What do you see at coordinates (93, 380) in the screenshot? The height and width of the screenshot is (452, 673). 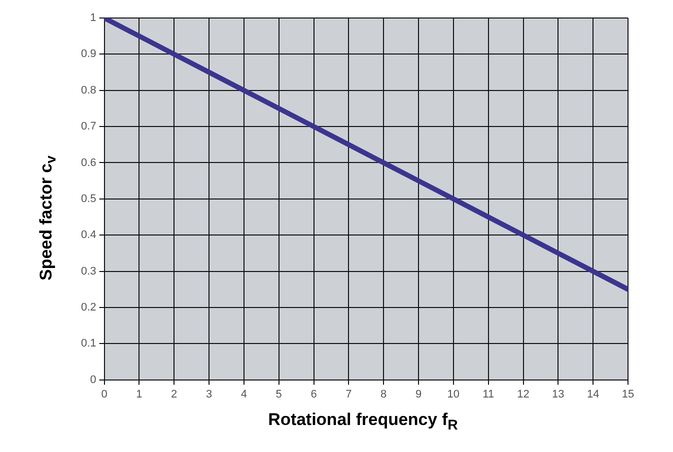 I see `y-tick-label: 0` at bounding box center [93, 380].